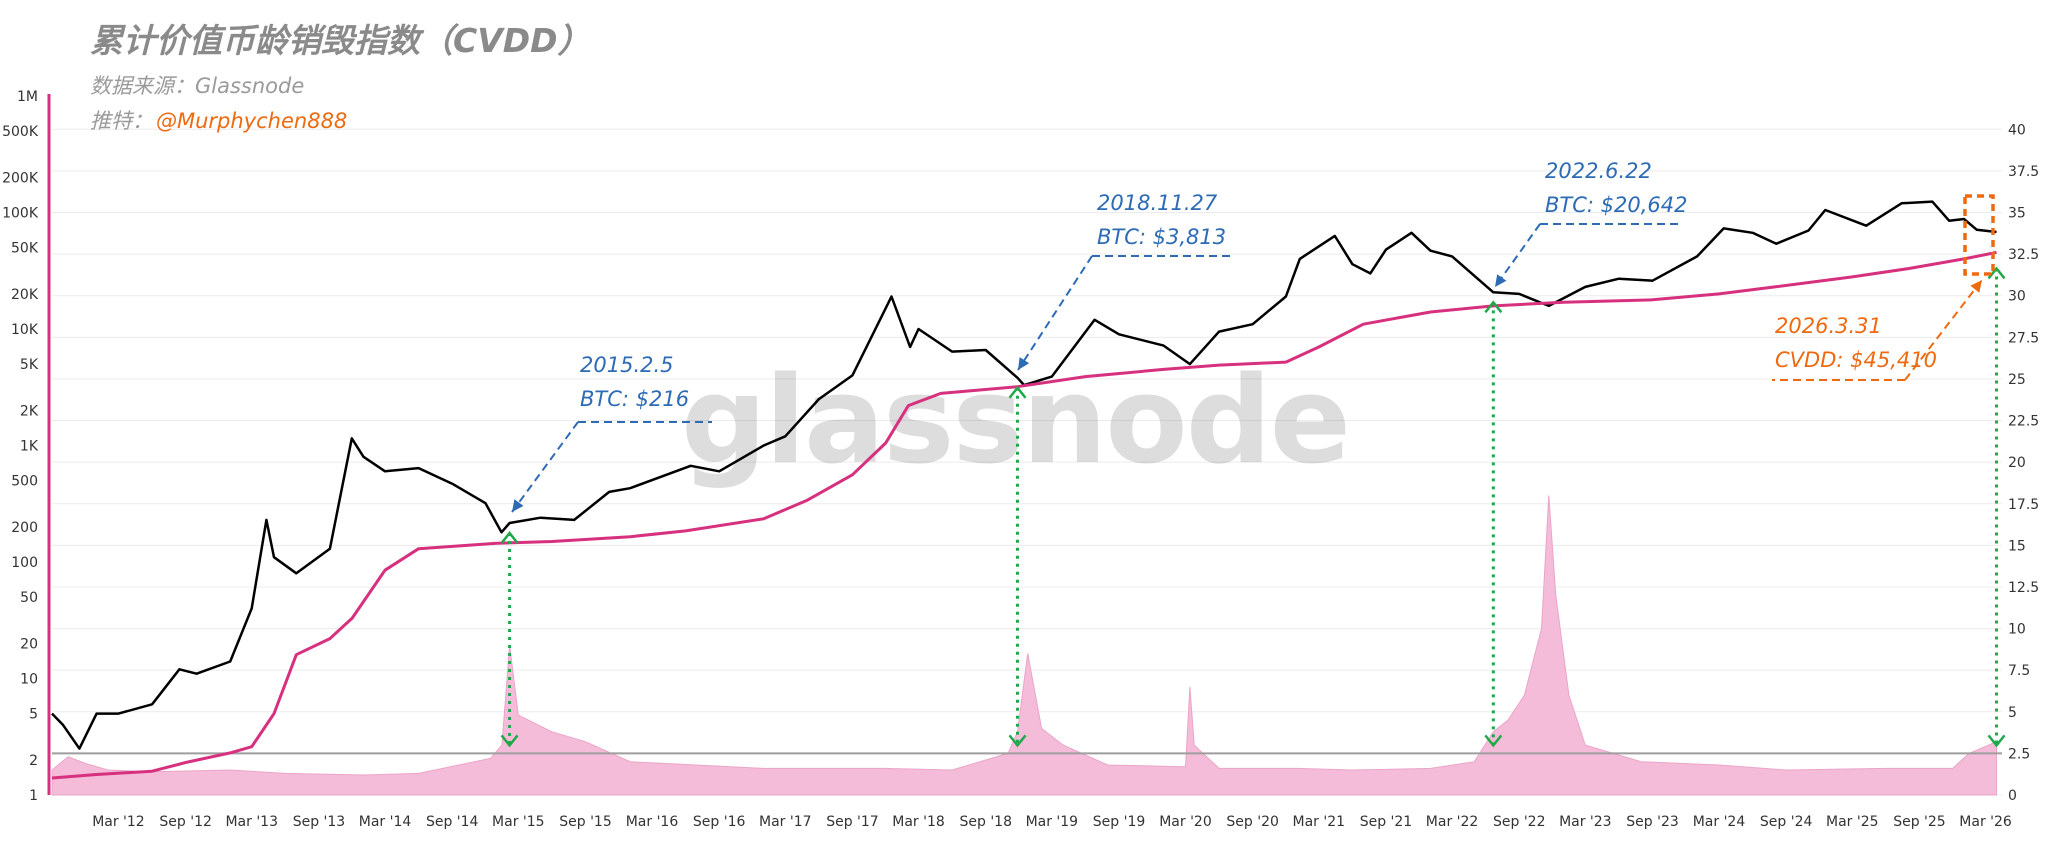 The width and height of the screenshot is (2048, 861). Describe the element at coordinates (518, 822) in the screenshot. I see `x-tick-label: Mar '15` at that location.